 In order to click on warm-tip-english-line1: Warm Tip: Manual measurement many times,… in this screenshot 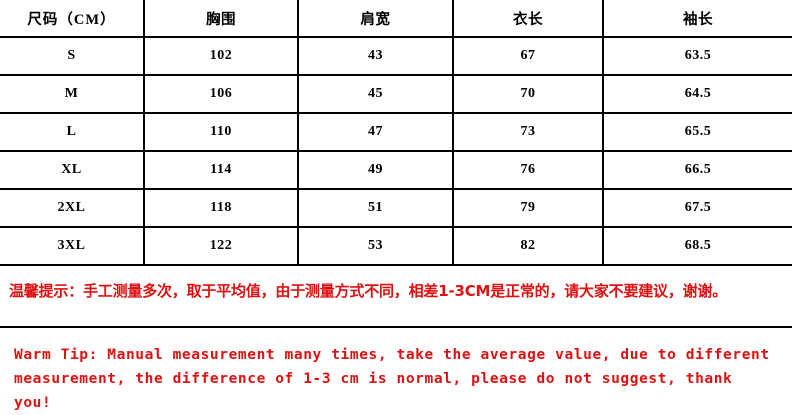, I will do `click(392, 355)`.